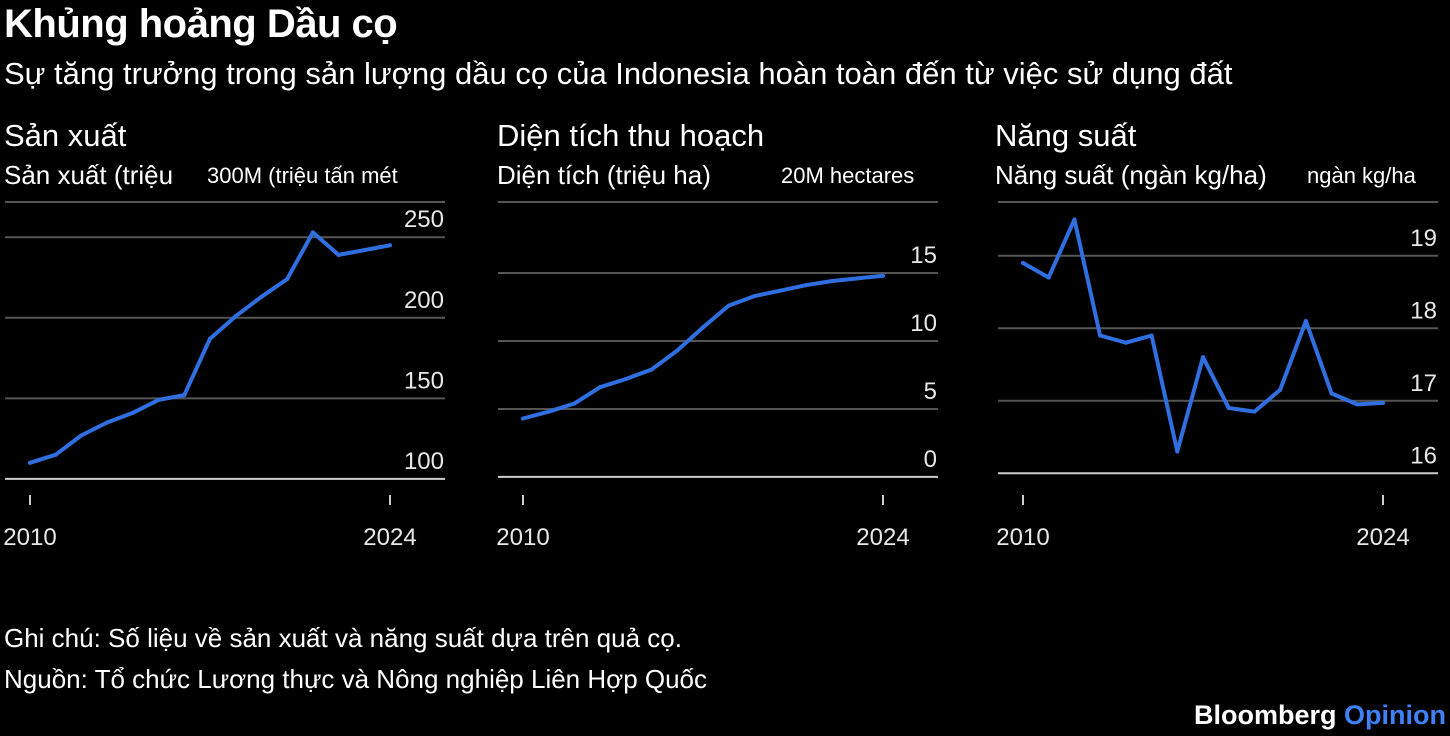  Describe the element at coordinates (210, 347) in the screenshot. I see `production-series-line` at that location.